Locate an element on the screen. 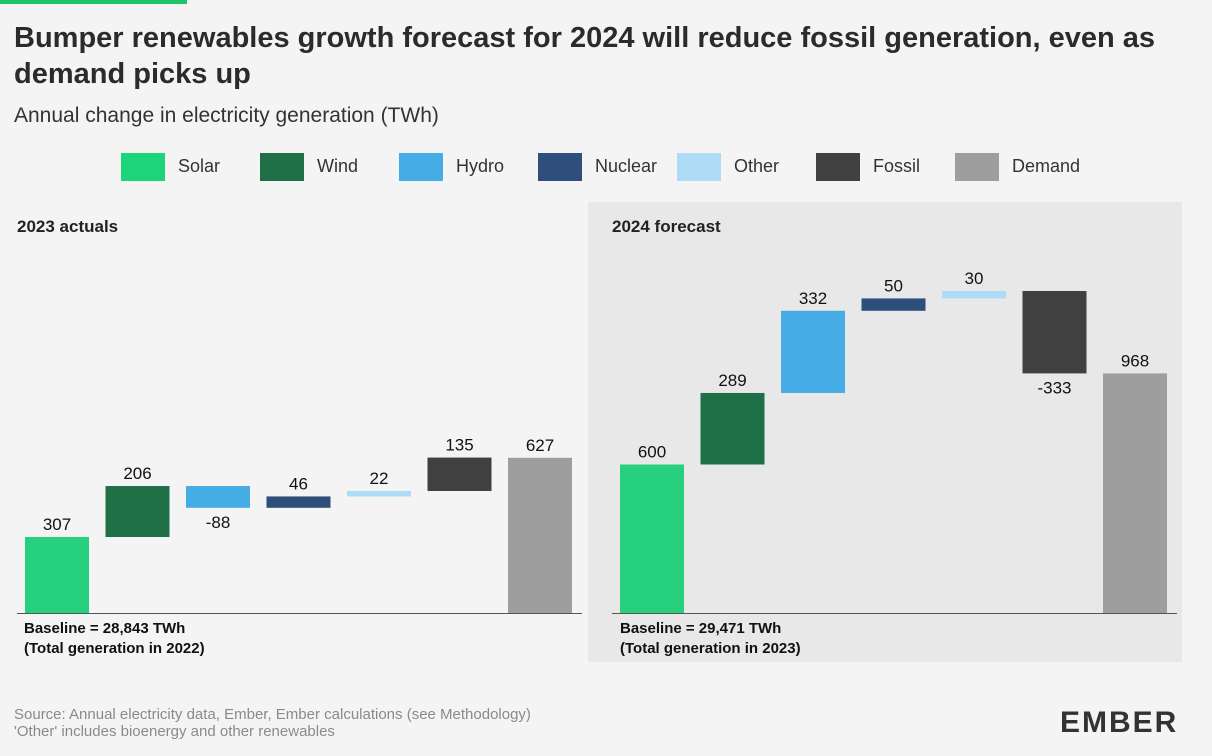 This screenshot has width=1212, height=756. value-label-nuclear-2023: 46 is located at coordinates (298, 483).